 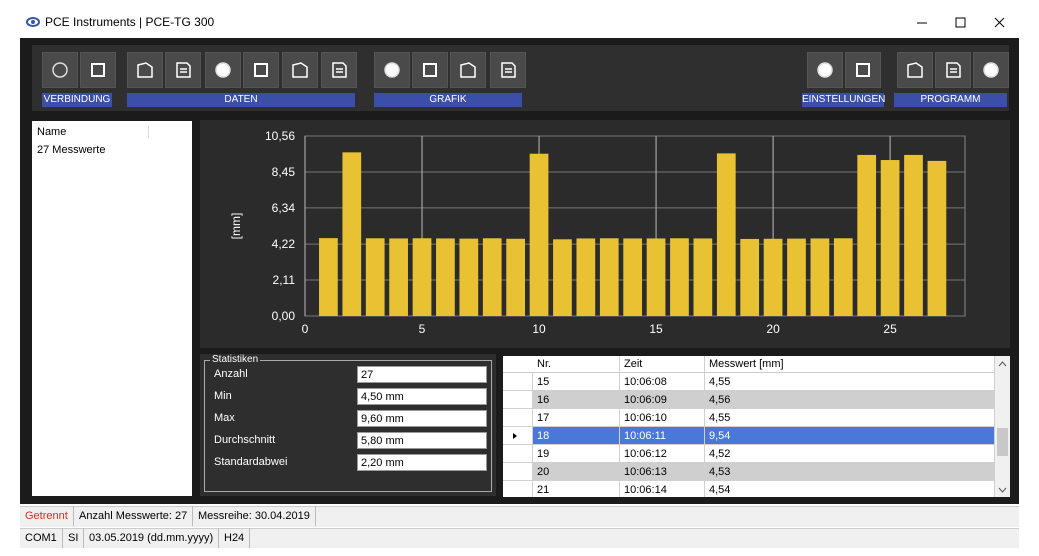 What do you see at coordinates (112, 308) in the screenshot?
I see `measurement-list: Name 27 Messwerte` at bounding box center [112, 308].